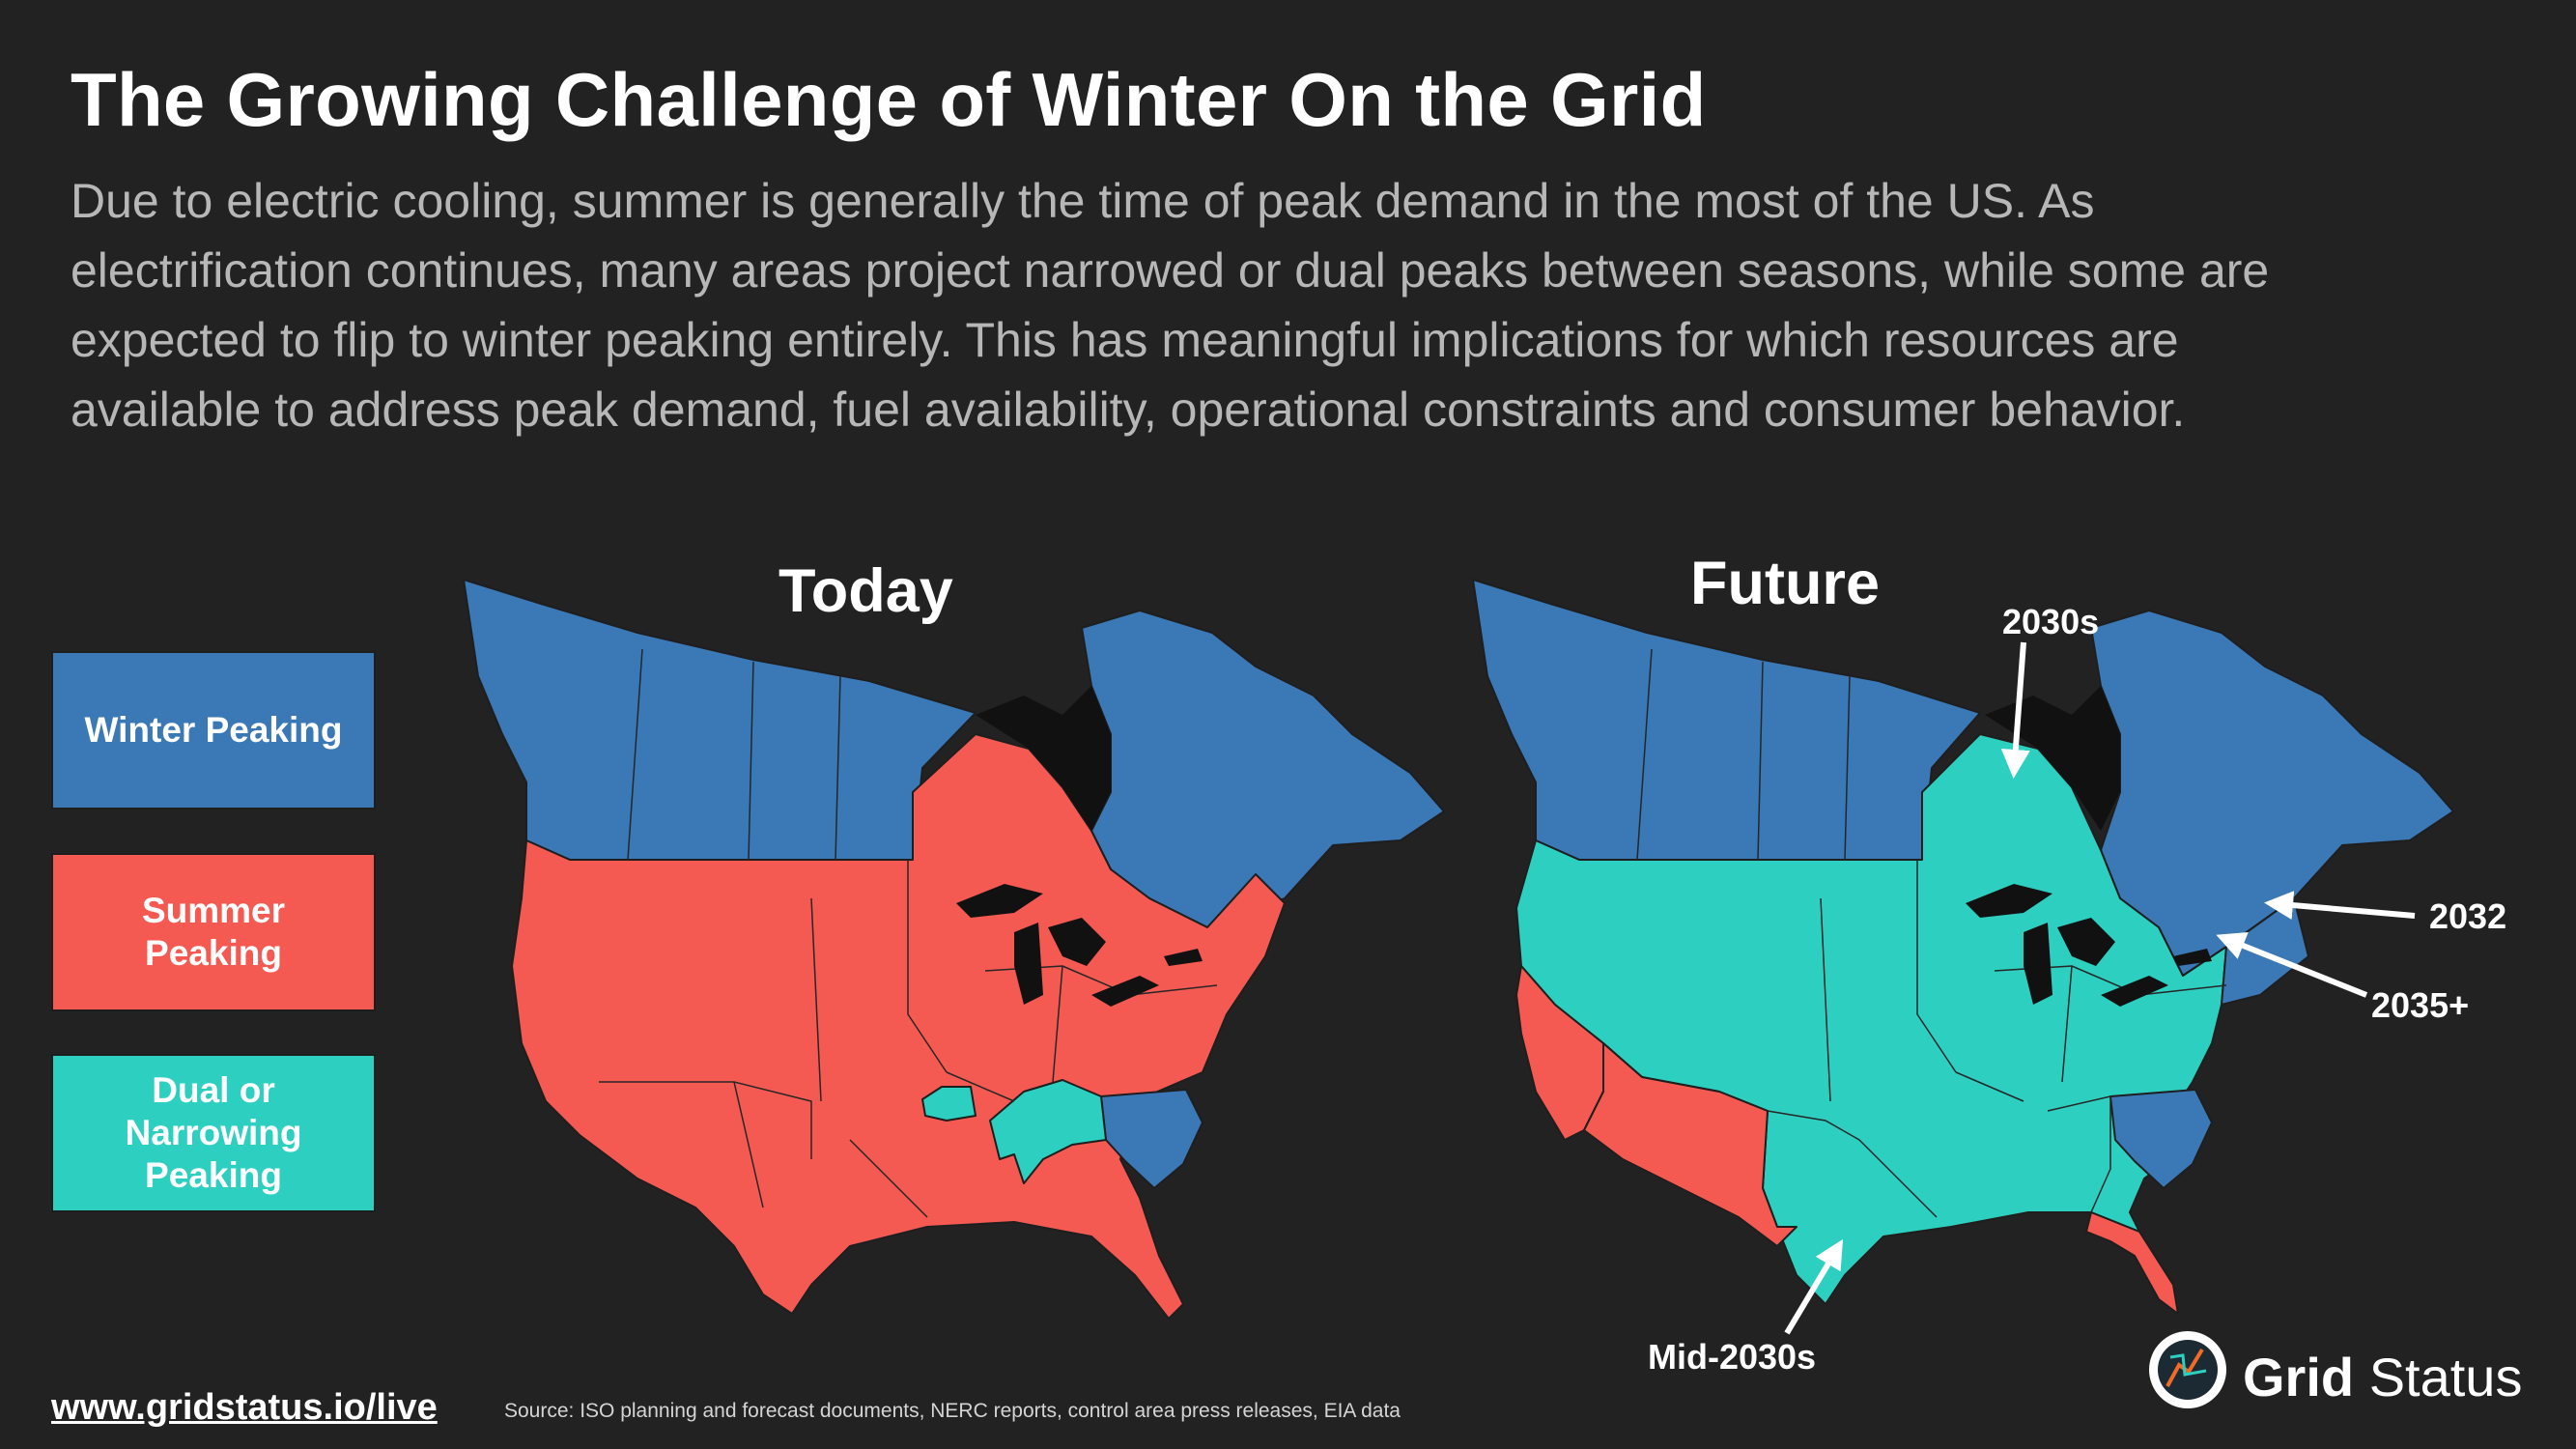  I want to click on today-map-title: Today, so click(865, 591).